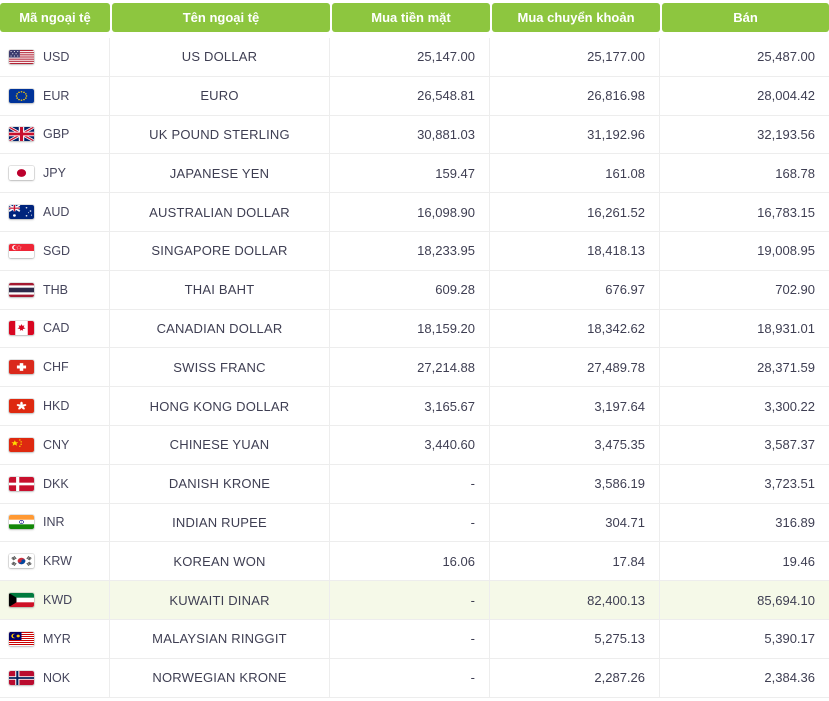  What do you see at coordinates (21, 173) in the screenshot?
I see `jpy-flag-icon` at bounding box center [21, 173].